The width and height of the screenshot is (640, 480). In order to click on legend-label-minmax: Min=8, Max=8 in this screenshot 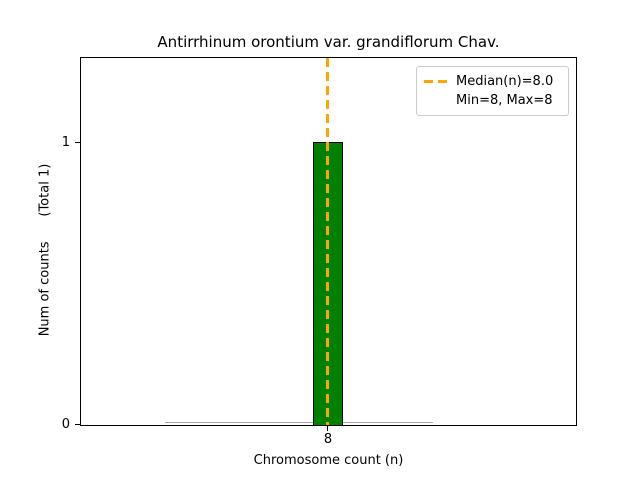, I will do `click(504, 100)`.